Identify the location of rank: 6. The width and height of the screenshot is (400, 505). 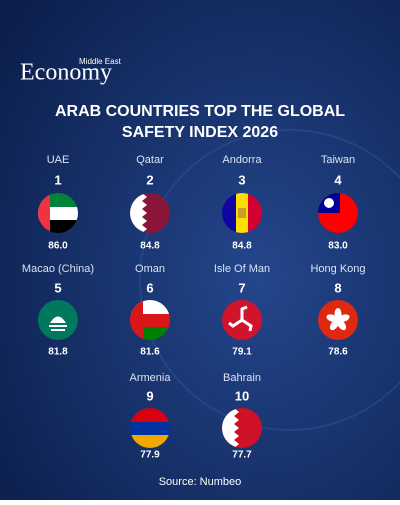
(149, 287).